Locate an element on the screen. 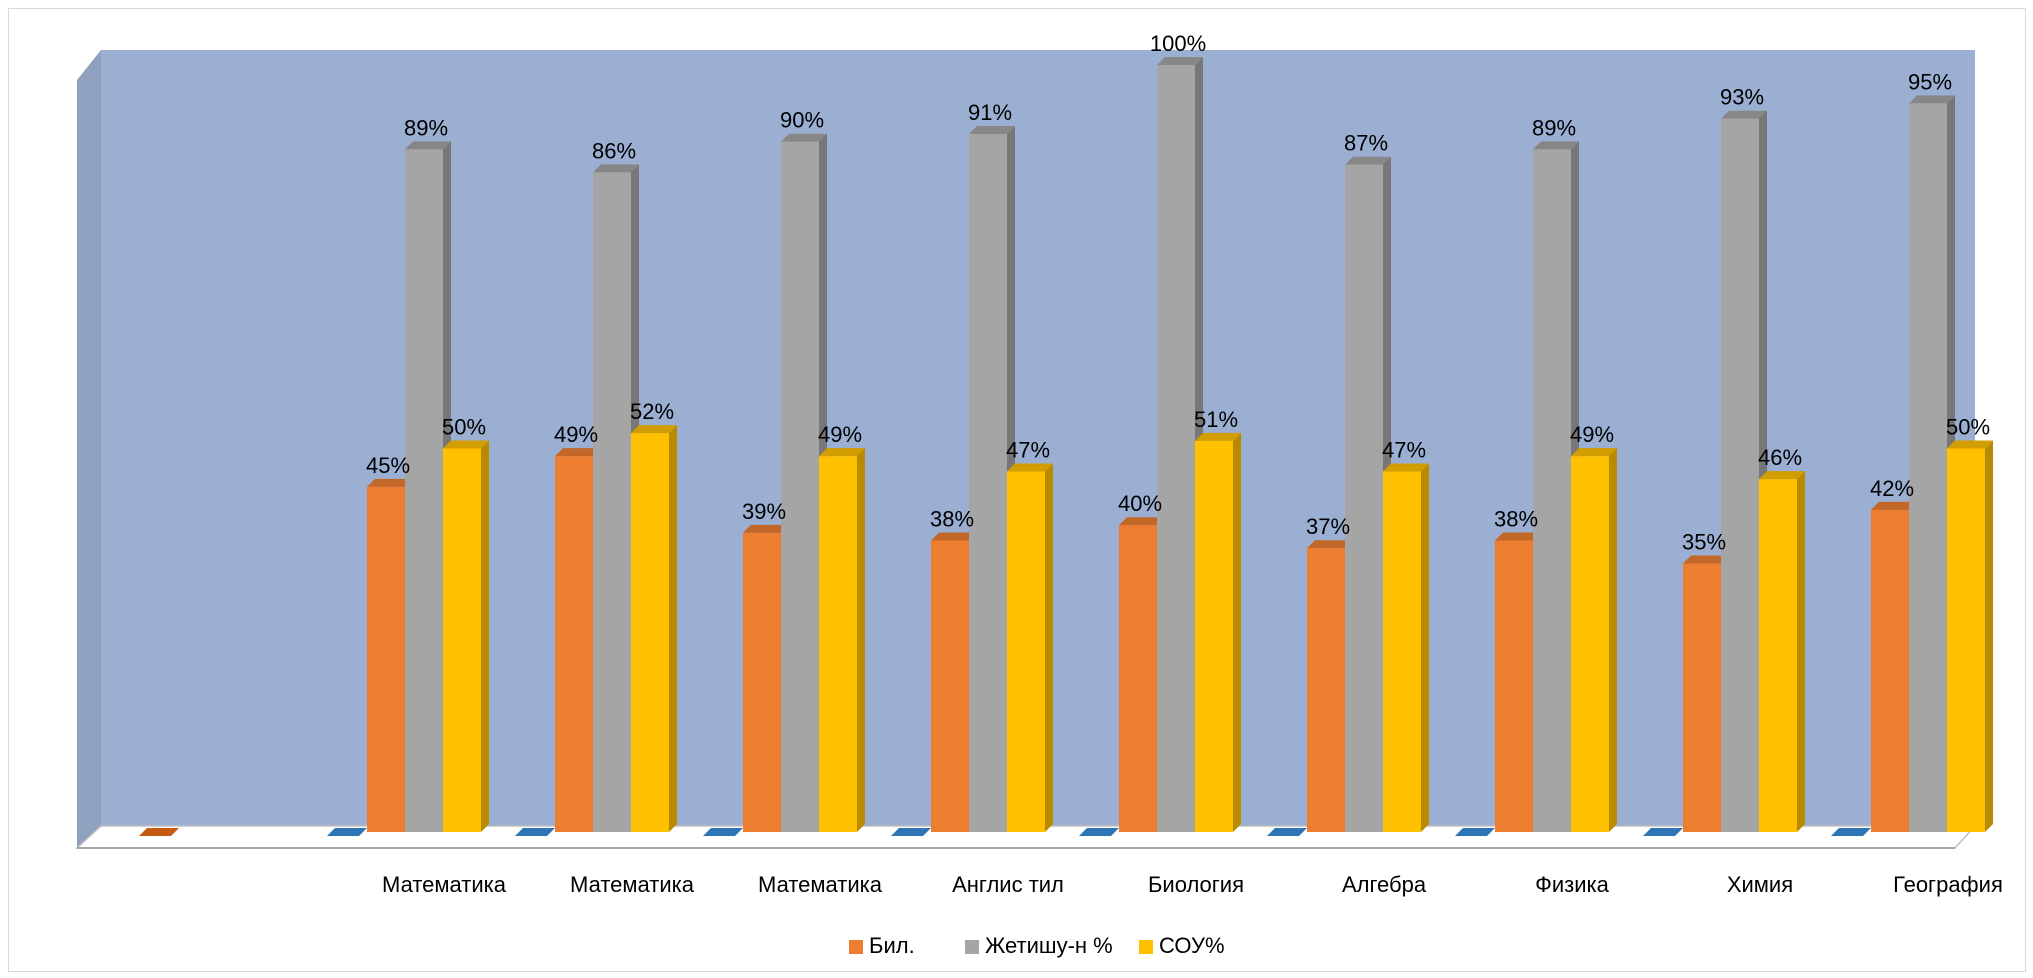 Image resolution: width=2033 pixels, height=978 pixels. bar-1-9-front is located at coordinates (1928, 468).